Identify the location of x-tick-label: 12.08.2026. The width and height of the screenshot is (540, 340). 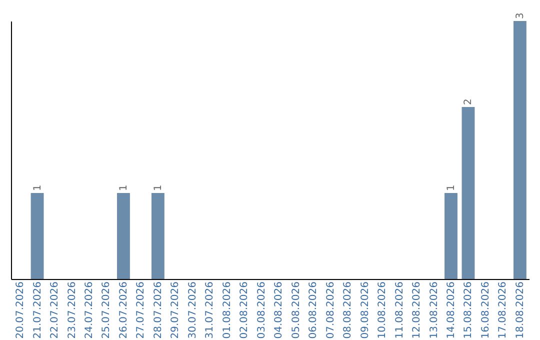
(417, 310).